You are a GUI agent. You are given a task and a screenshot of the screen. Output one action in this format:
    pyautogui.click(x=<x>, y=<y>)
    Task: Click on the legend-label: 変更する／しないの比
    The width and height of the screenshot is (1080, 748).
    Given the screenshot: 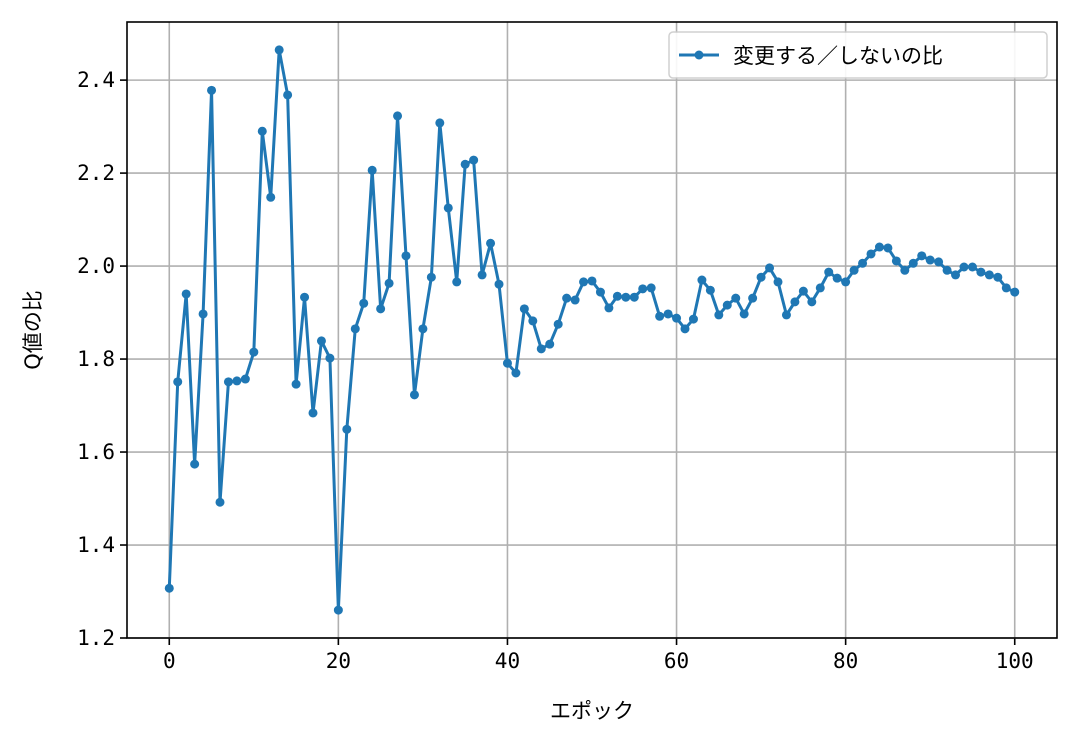 What is the action you would take?
    pyautogui.click(x=838, y=56)
    